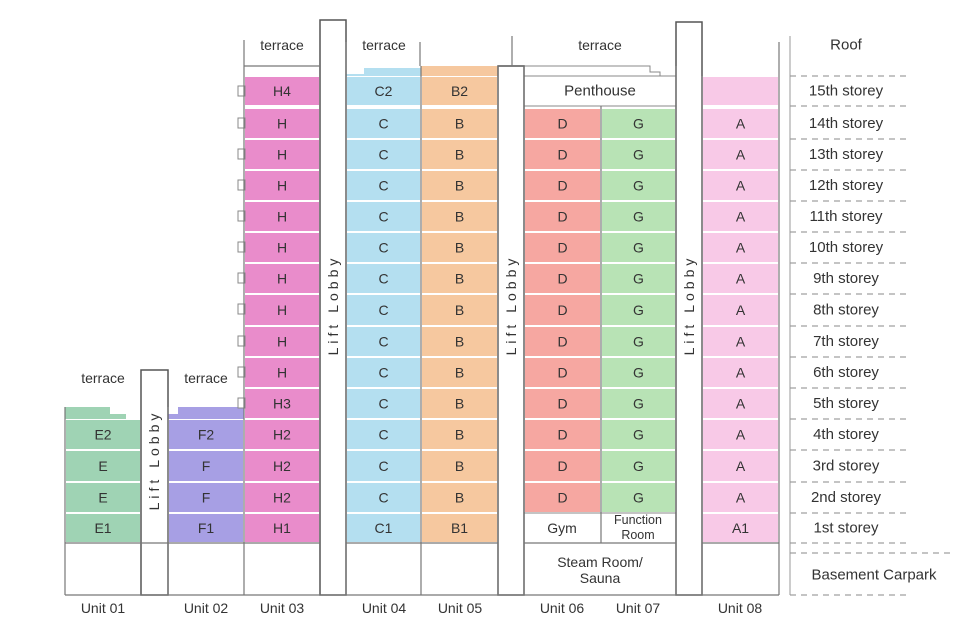 The height and width of the screenshot is (635, 960). I want to click on terrace-label-unit-01: terrace, so click(103, 378).